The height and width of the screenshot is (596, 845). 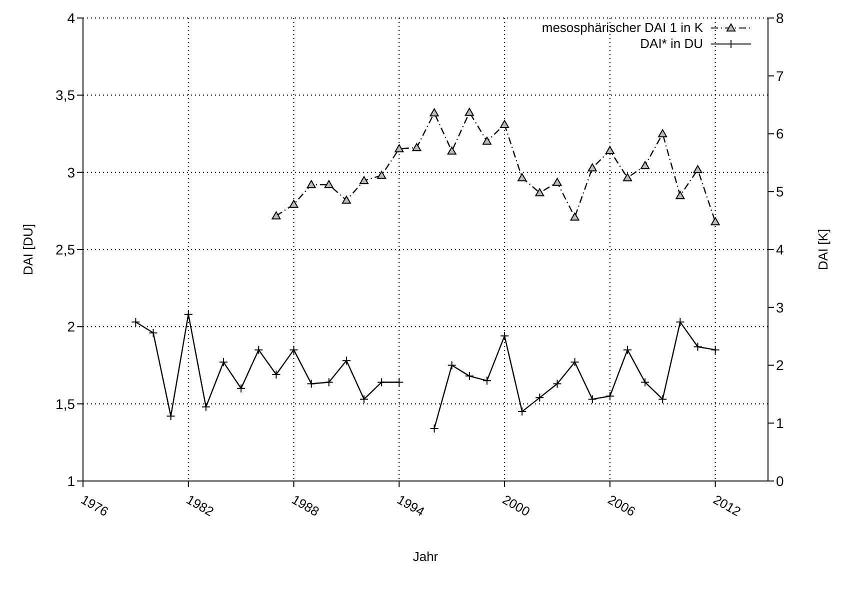 What do you see at coordinates (71, 326) in the screenshot?
I see `y-tick-label: 2` at bounding box center [71, 326].